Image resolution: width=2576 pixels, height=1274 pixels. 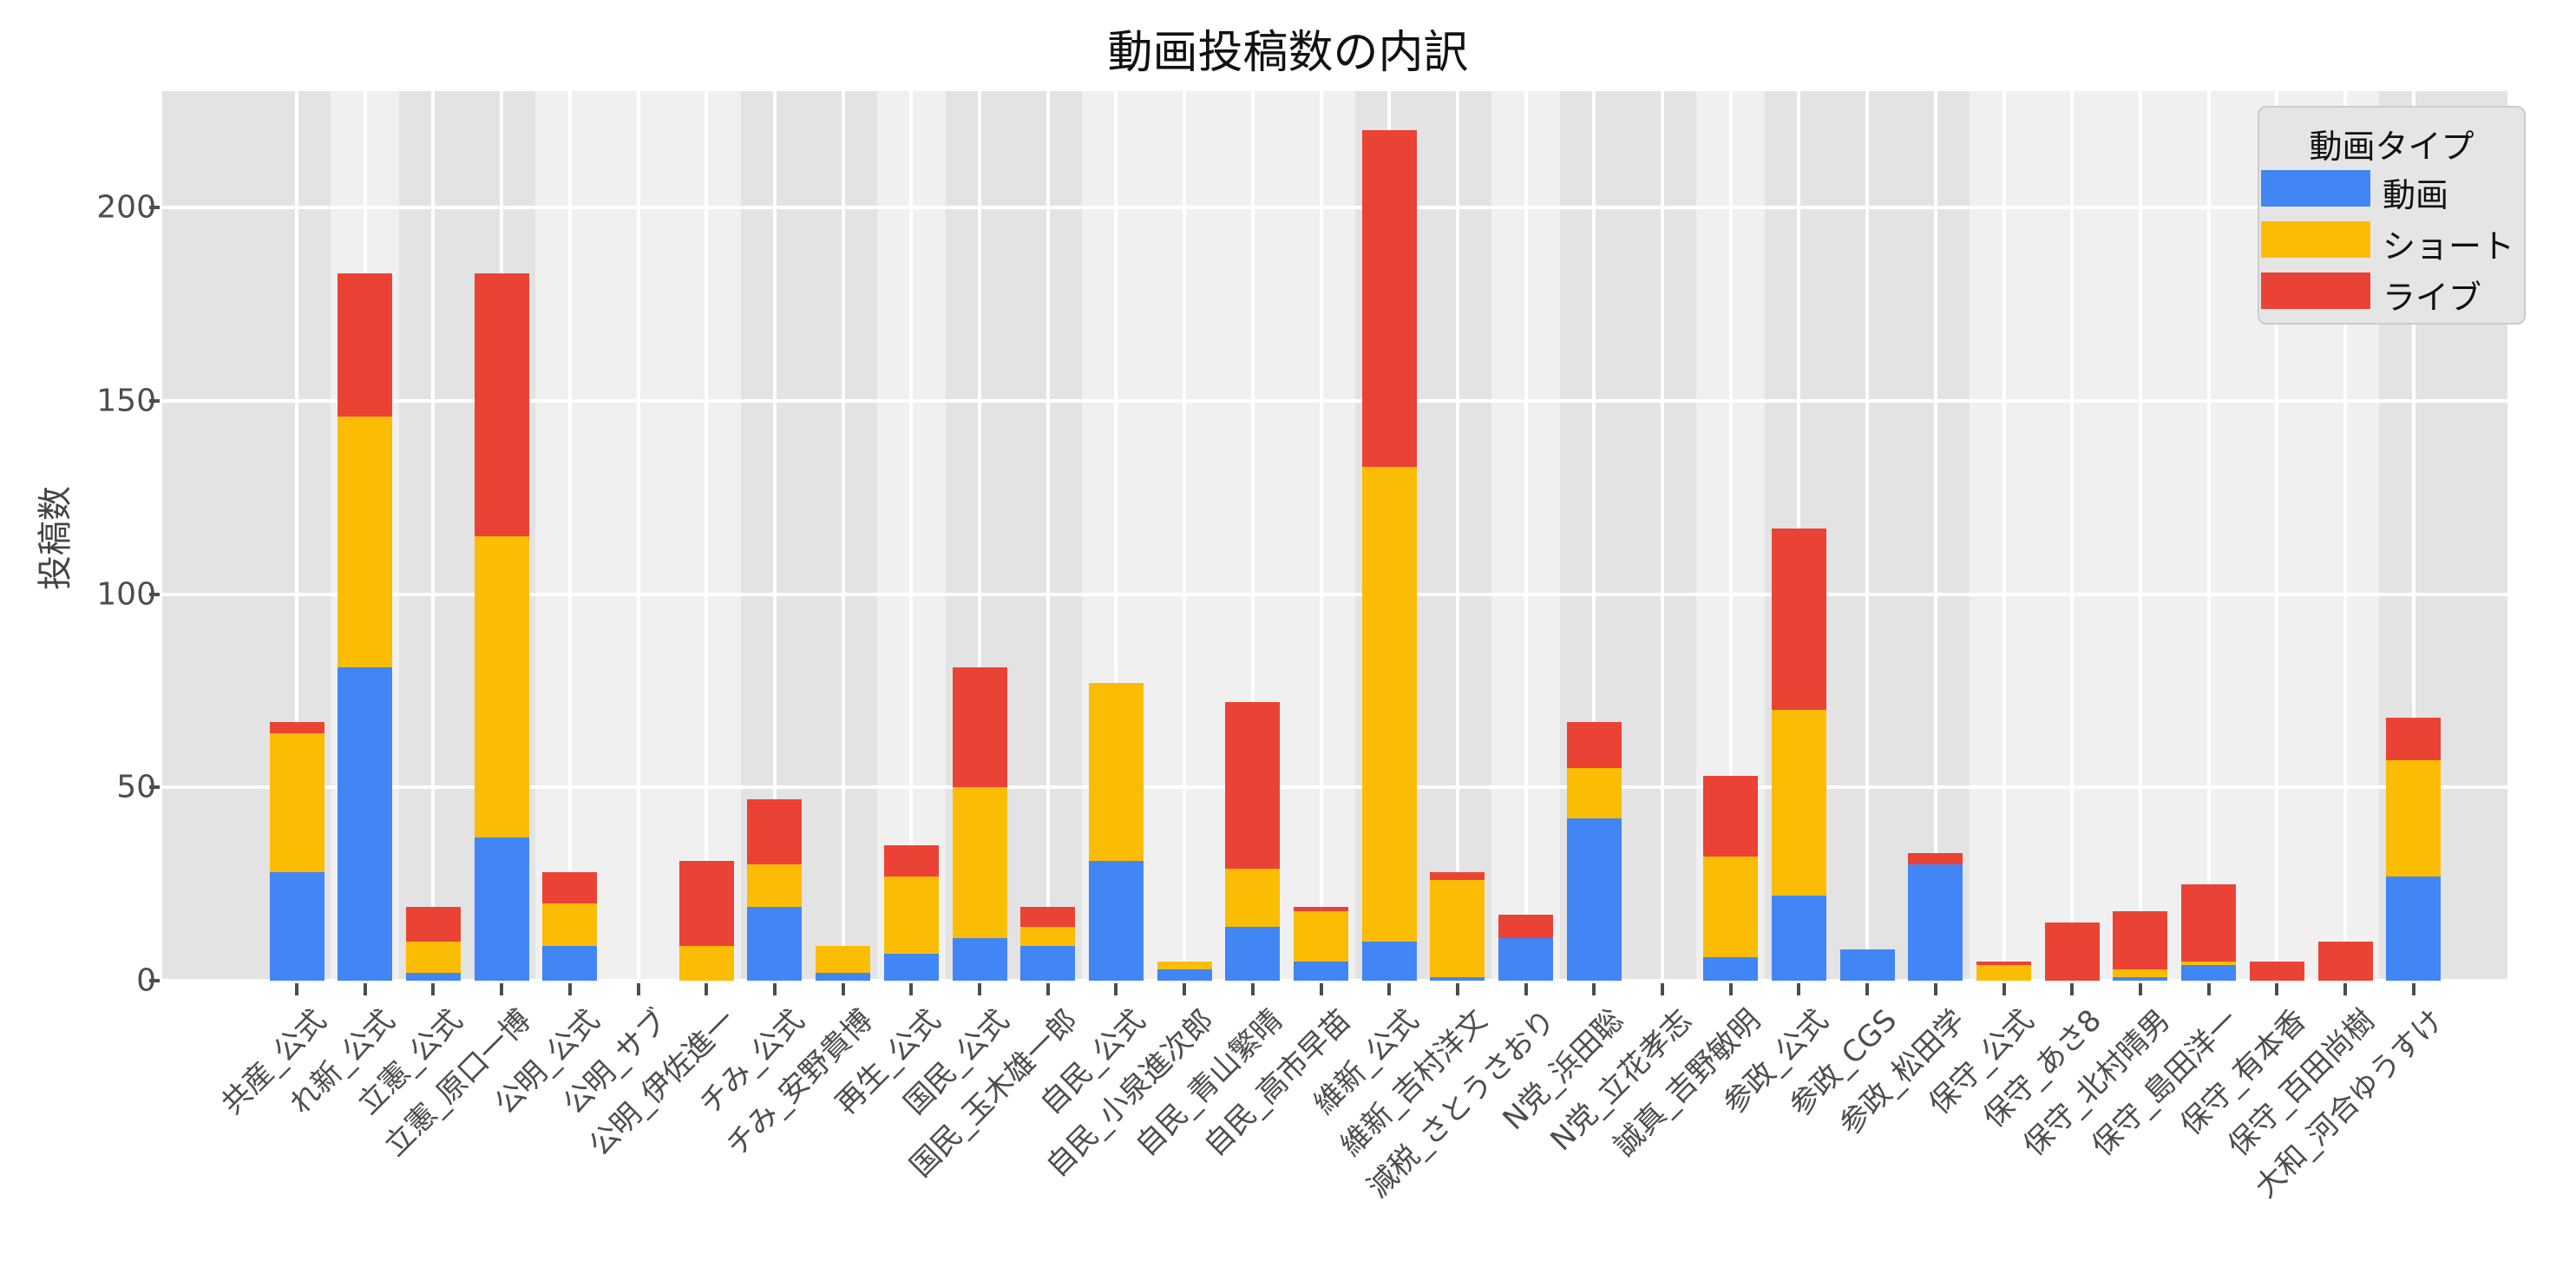 I want to click on y-tick-label: 50, so click(x=136, y=787).